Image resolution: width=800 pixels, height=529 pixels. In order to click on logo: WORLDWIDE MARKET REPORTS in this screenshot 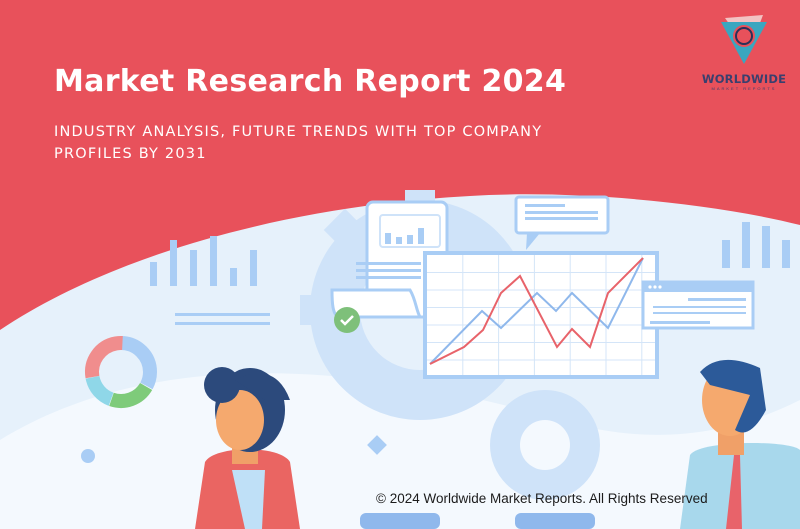, I will do `click(744, 51)`.